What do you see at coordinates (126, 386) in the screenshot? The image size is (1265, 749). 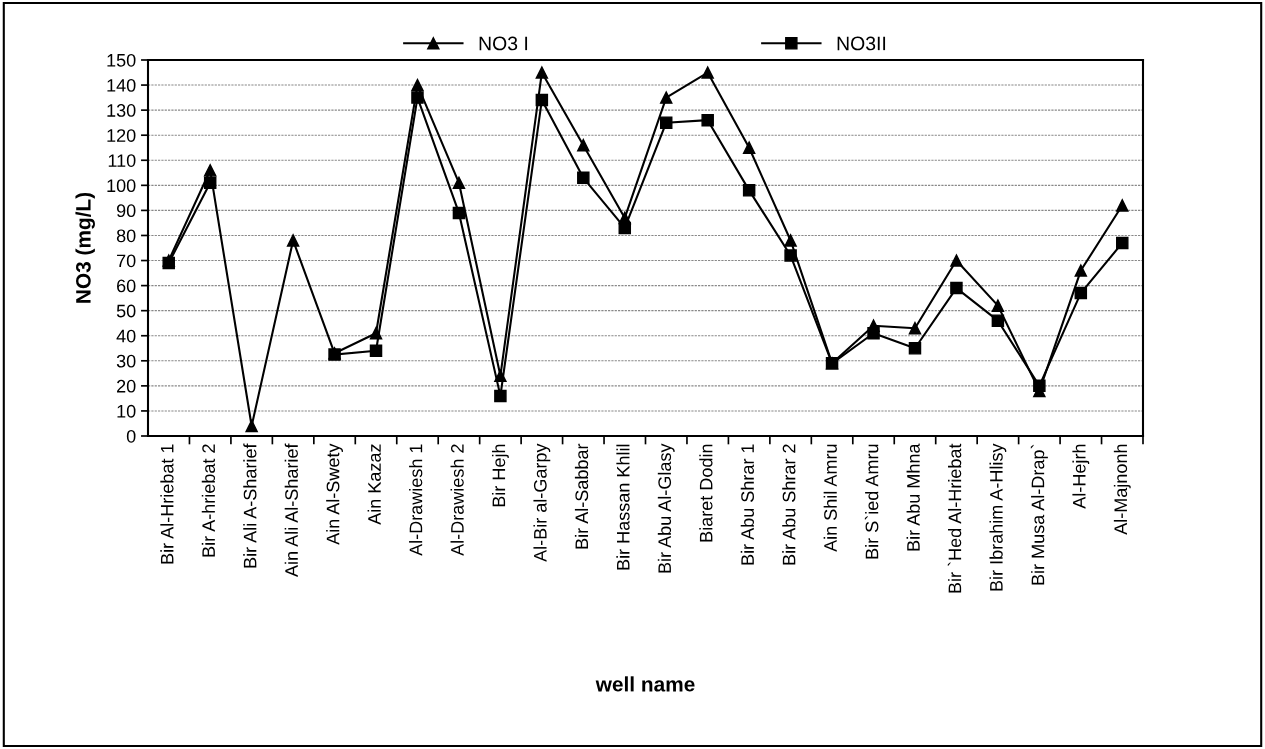 I see `y-tick-label: 20` at bounding box center [126, 386].